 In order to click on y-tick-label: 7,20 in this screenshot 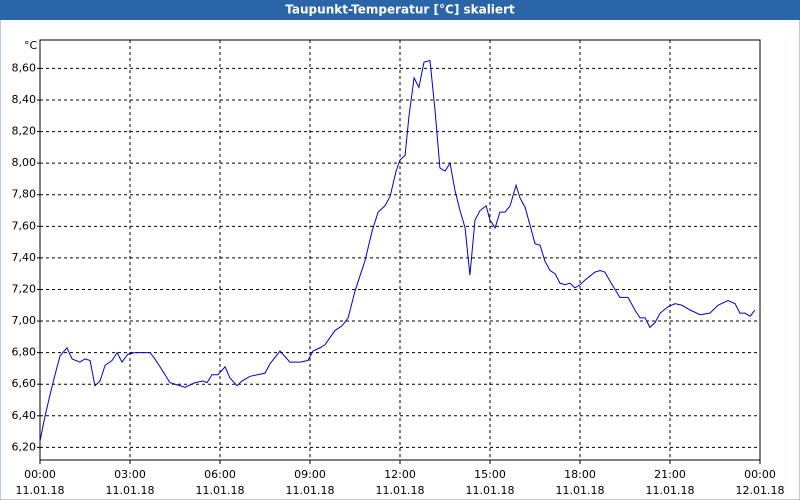, I will do `click(24, 288)`.